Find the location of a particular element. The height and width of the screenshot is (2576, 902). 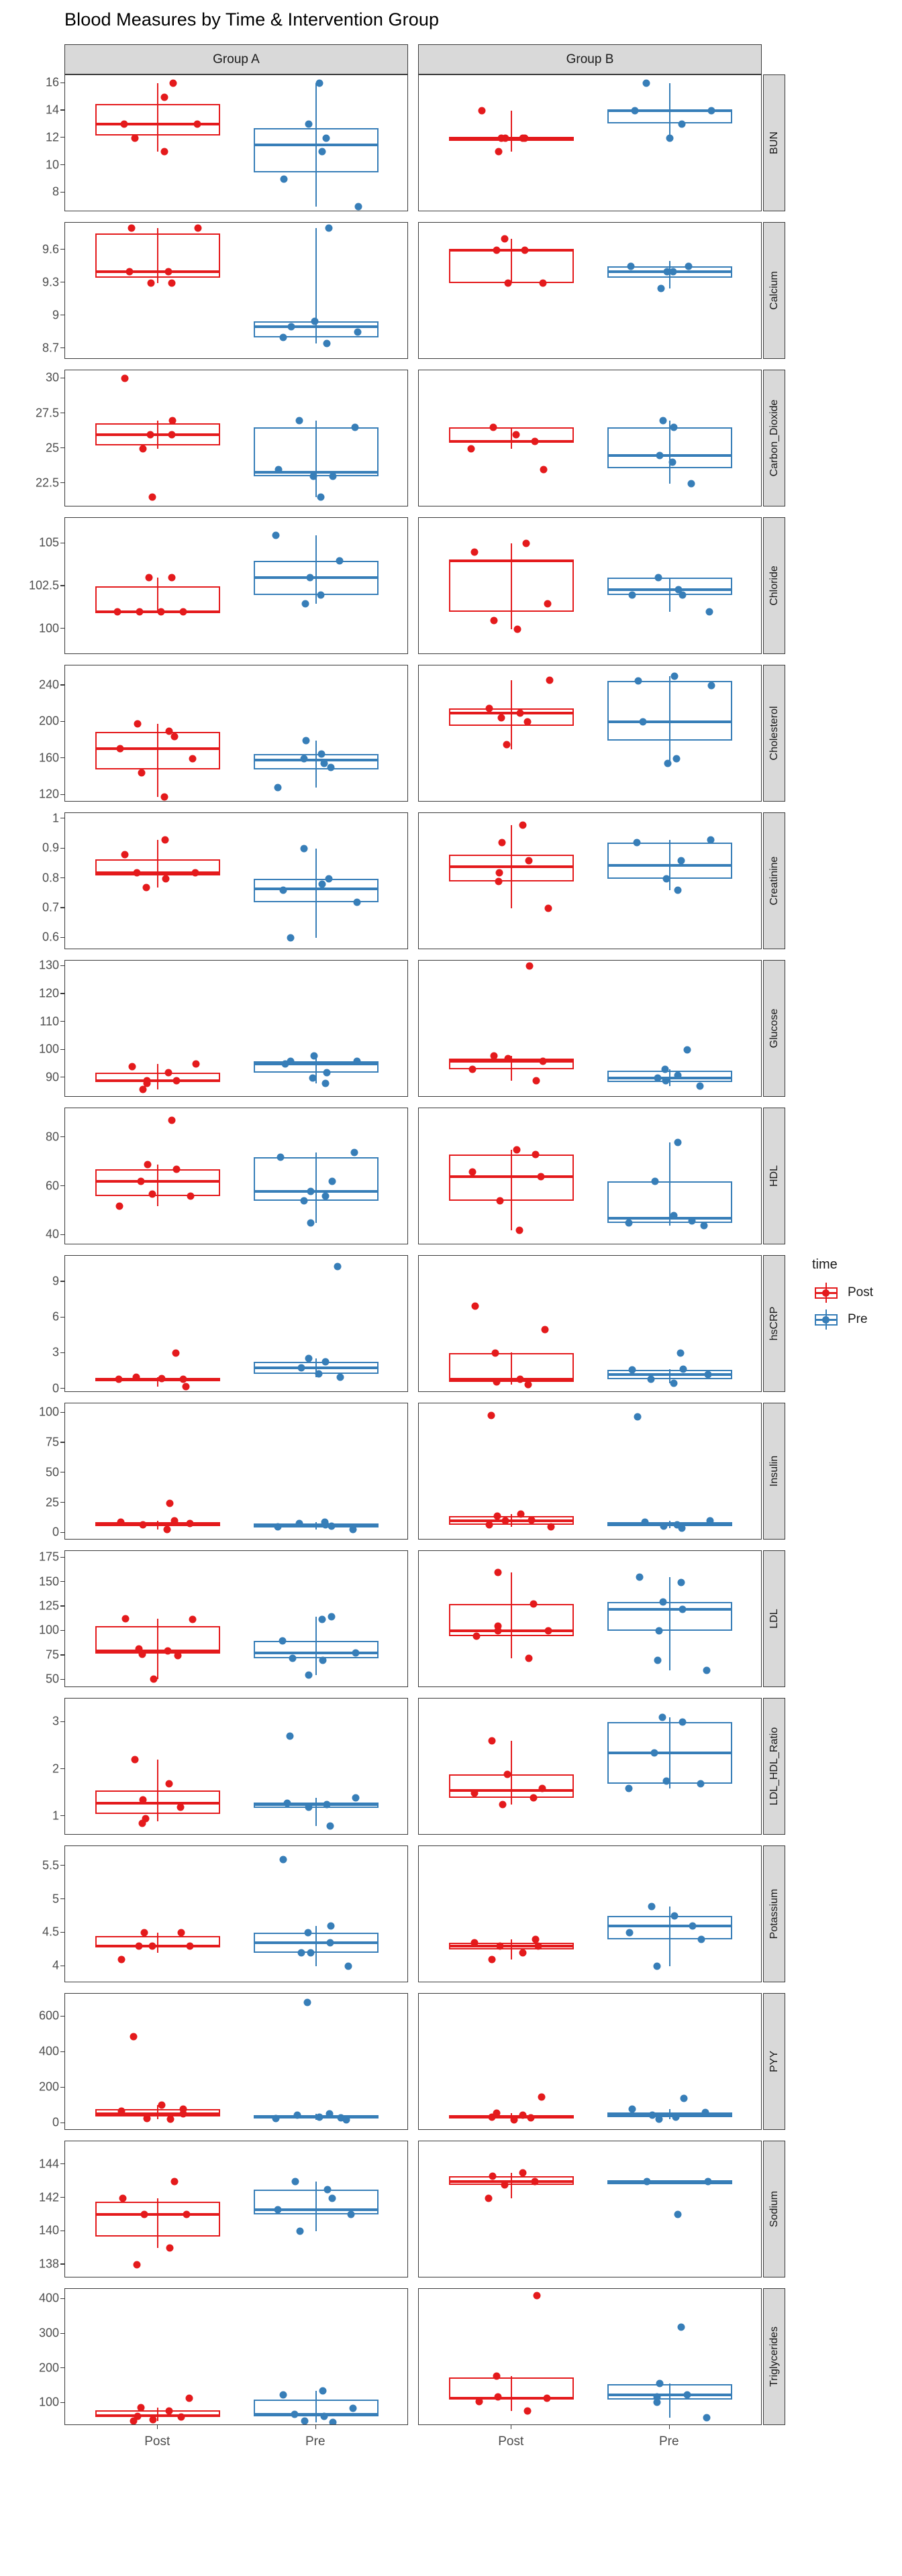

y-axis-tick-label: 80 is located at coordinates (52, 1137).